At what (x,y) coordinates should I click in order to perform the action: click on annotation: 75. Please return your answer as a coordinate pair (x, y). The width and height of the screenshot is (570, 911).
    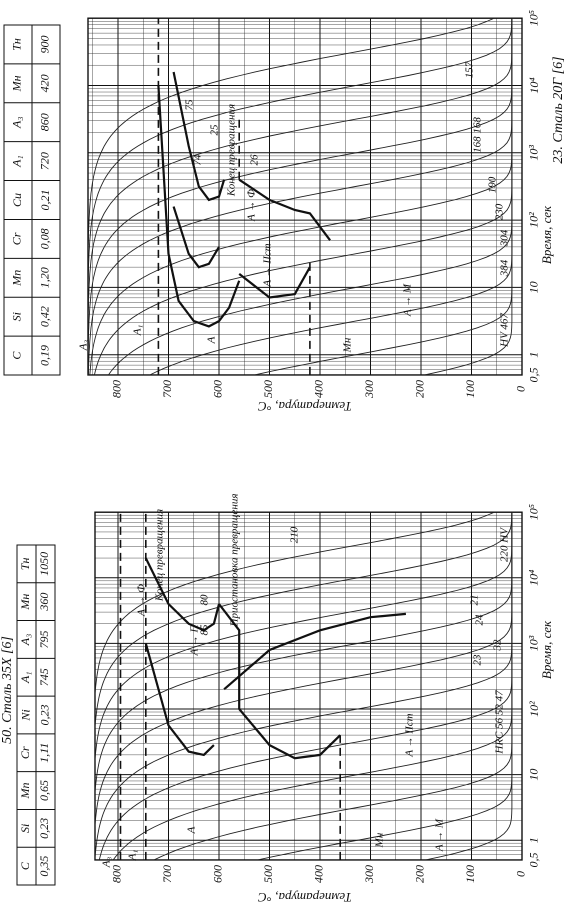
    Looking at the image, I should click on (190, 105).